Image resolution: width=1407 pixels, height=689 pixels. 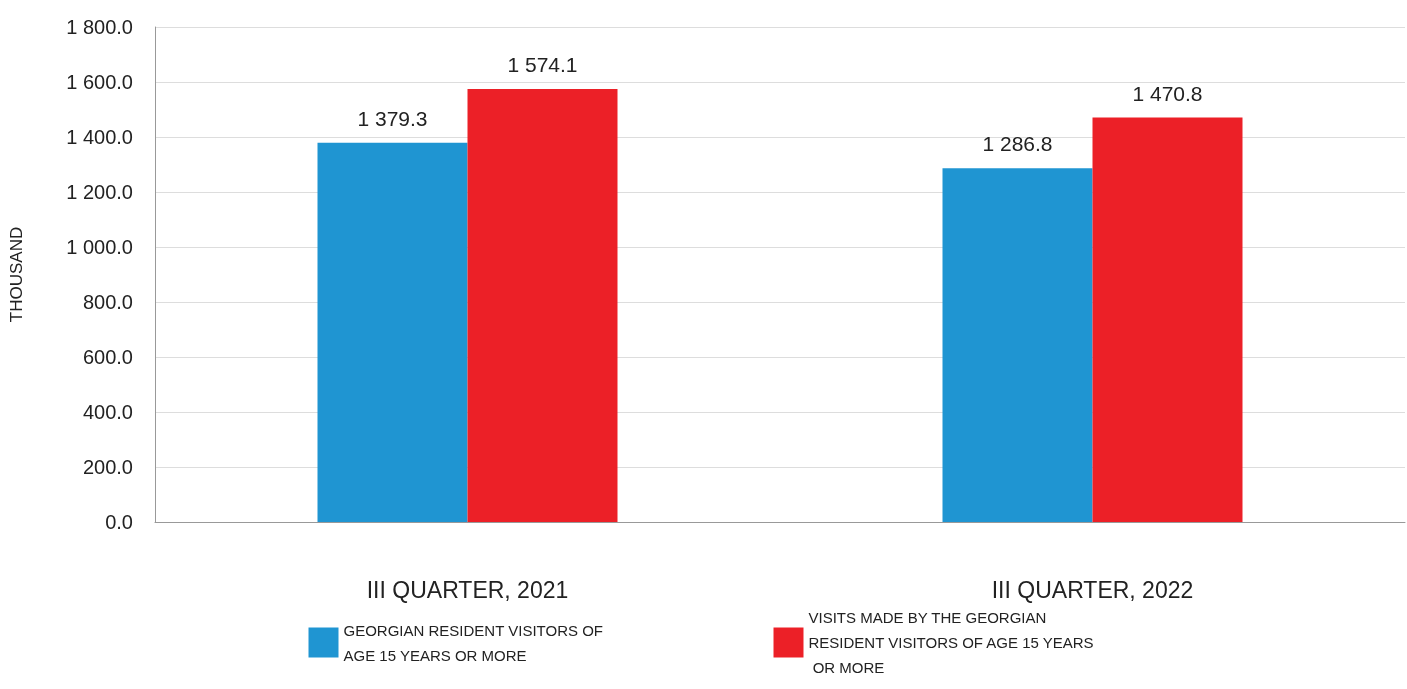 I want to click on y-tick-label: 200.0, so click(x=107, y=467).